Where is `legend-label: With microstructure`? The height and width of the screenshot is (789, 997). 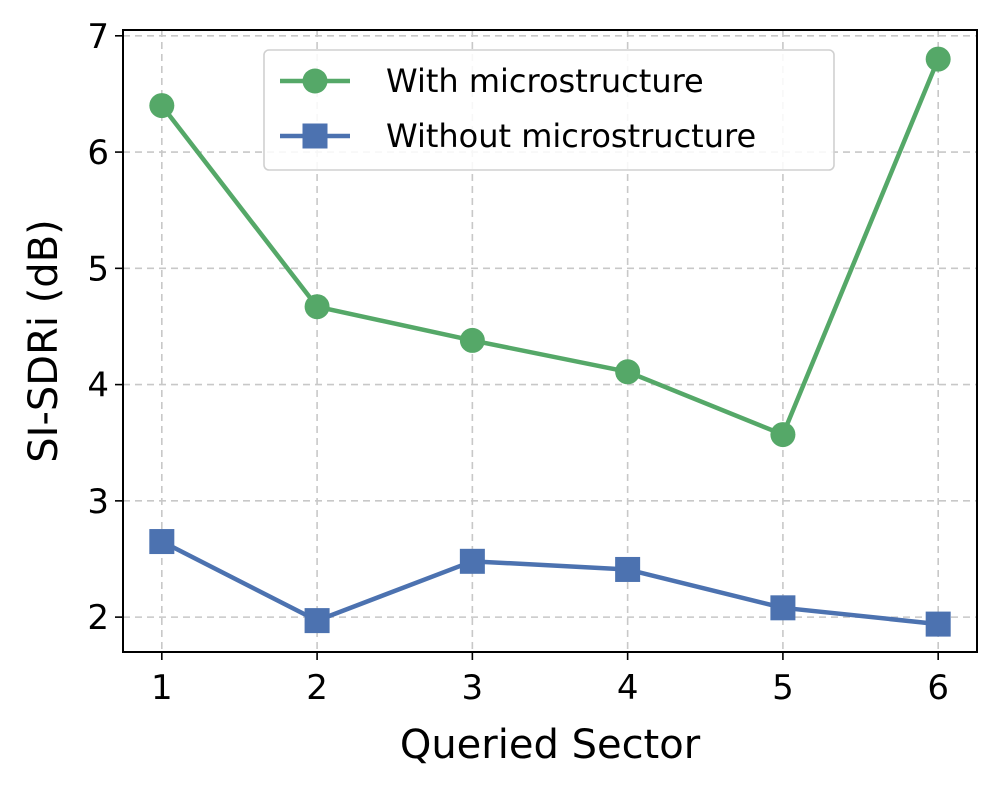
legend-label: With microstructure is located at coordinates (545, 81).